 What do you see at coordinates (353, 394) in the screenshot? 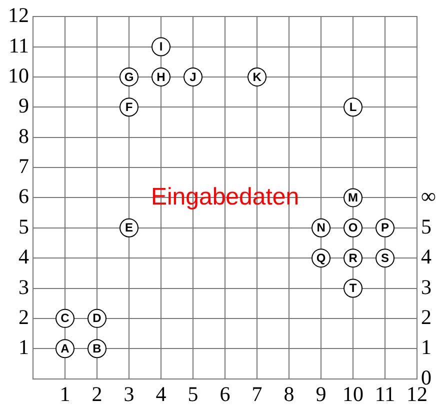
I see `x-tick-label: 10` at bounding box center [353, 394].